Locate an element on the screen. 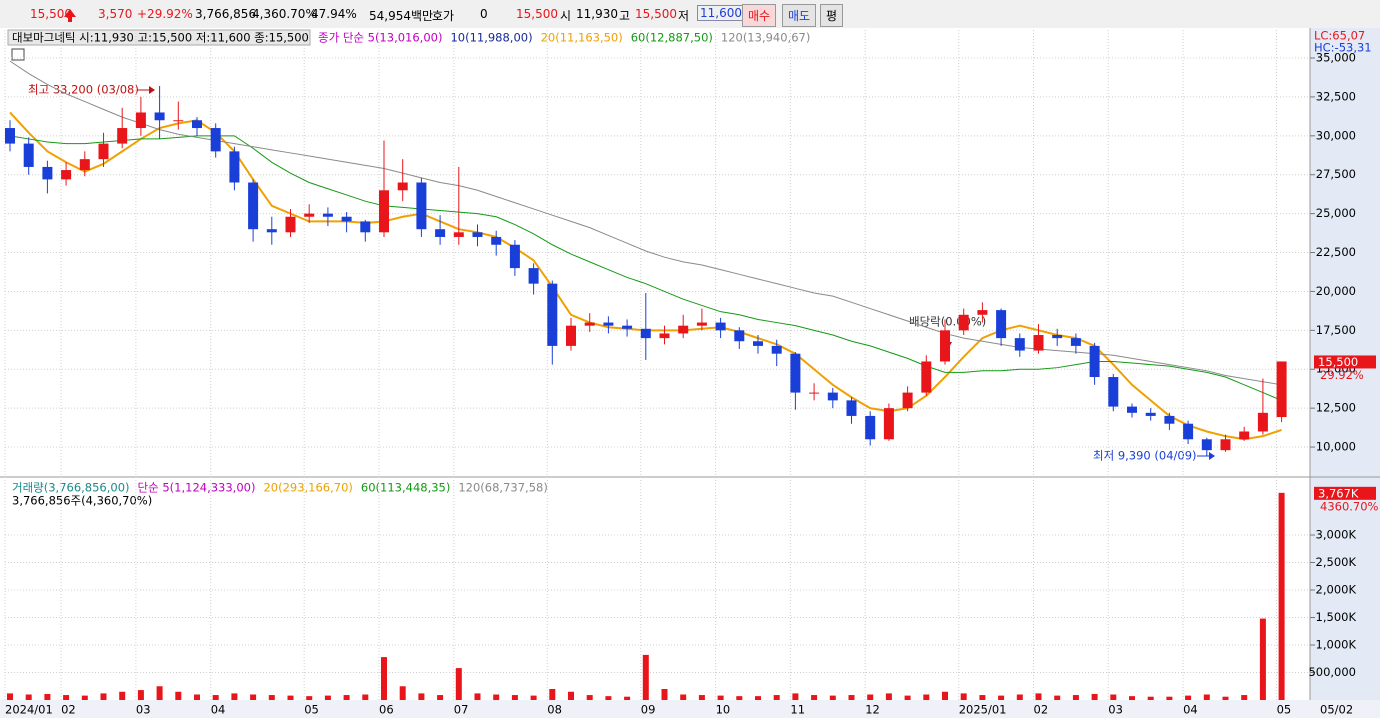 This screenshot has width=1380, height=718. change: 3,570 is located at coordinates (115, 14).